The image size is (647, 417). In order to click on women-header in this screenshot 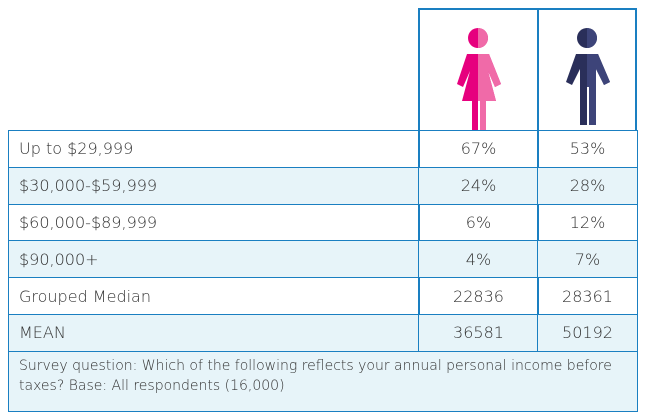, I will do `click(478, 69)`.